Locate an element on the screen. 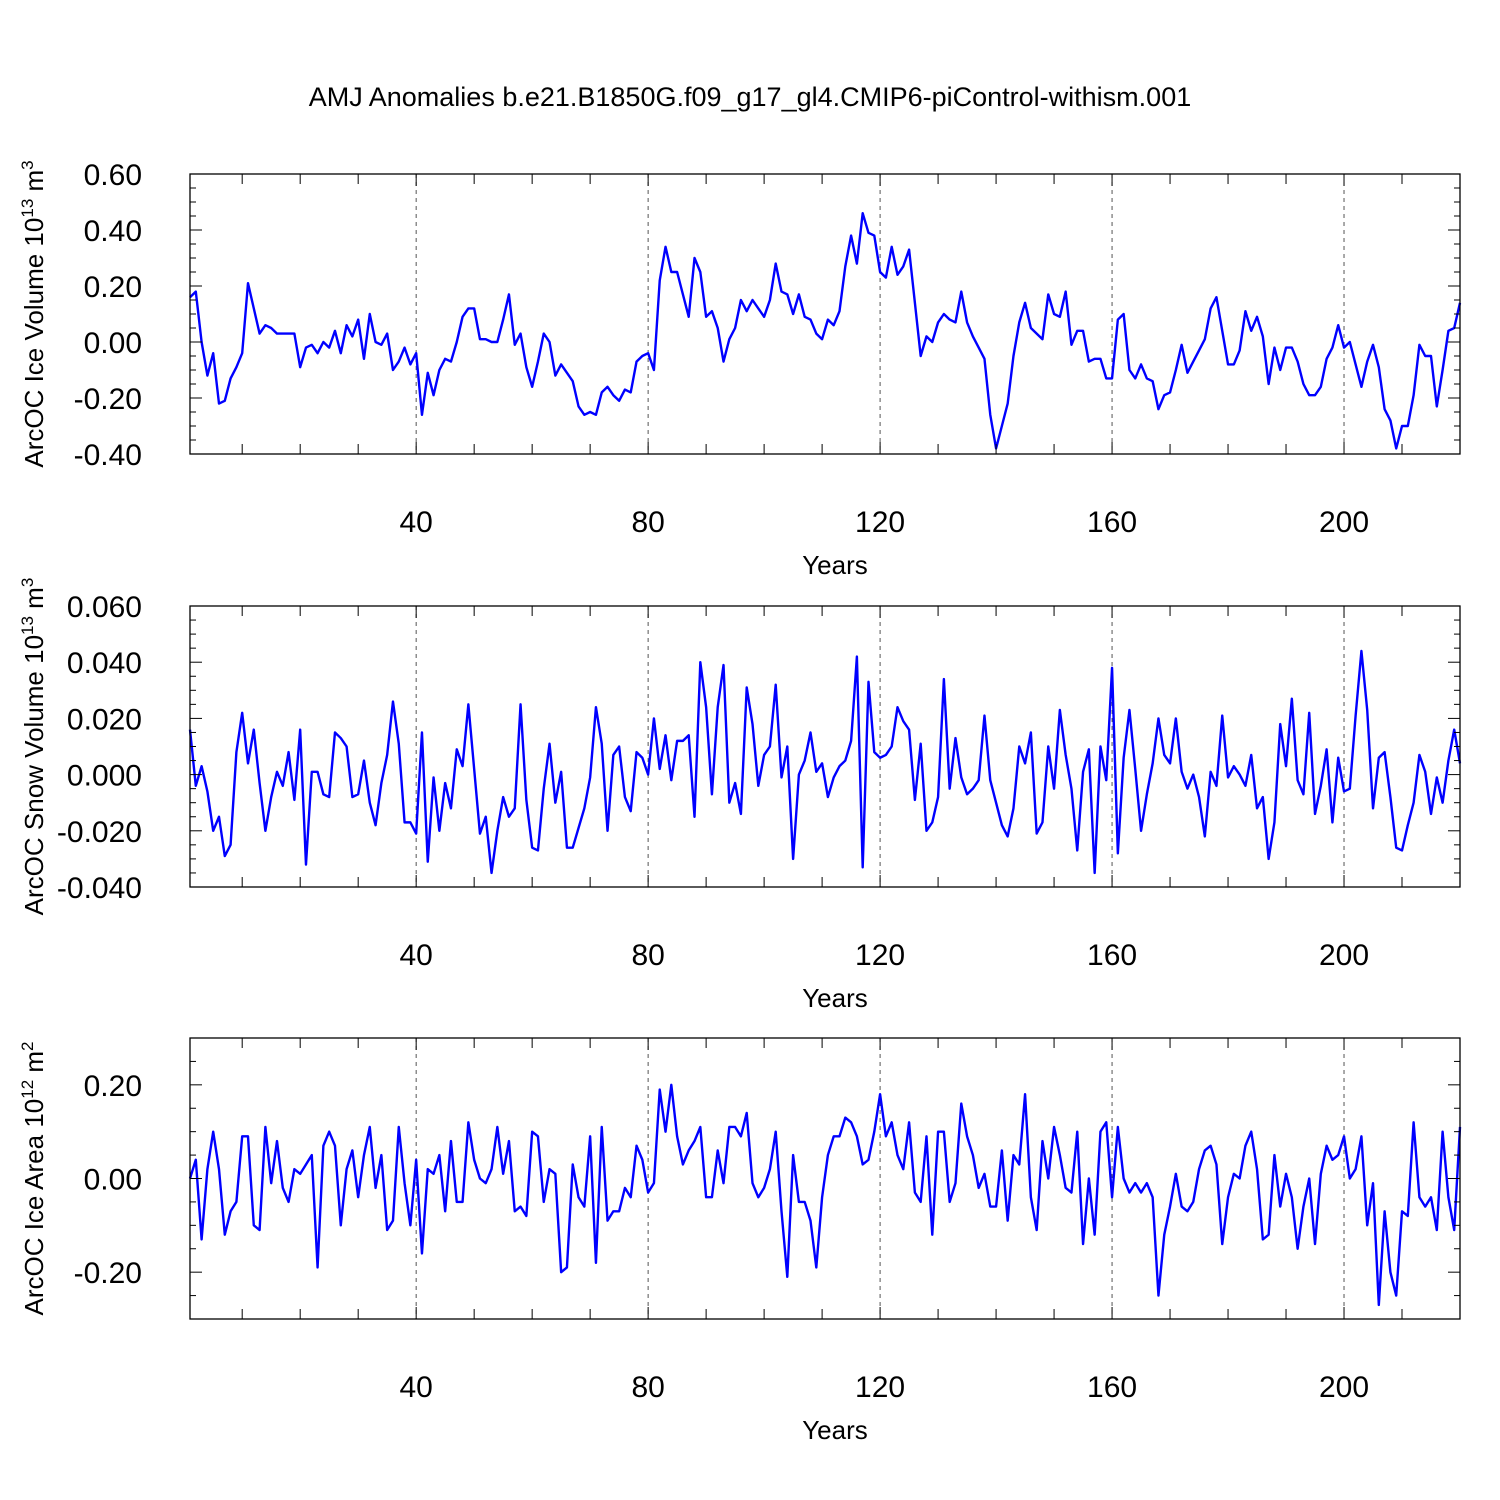 The image size is (1500, 1500). y-tick-label: 0.020 is located at coordinates (104, 719).